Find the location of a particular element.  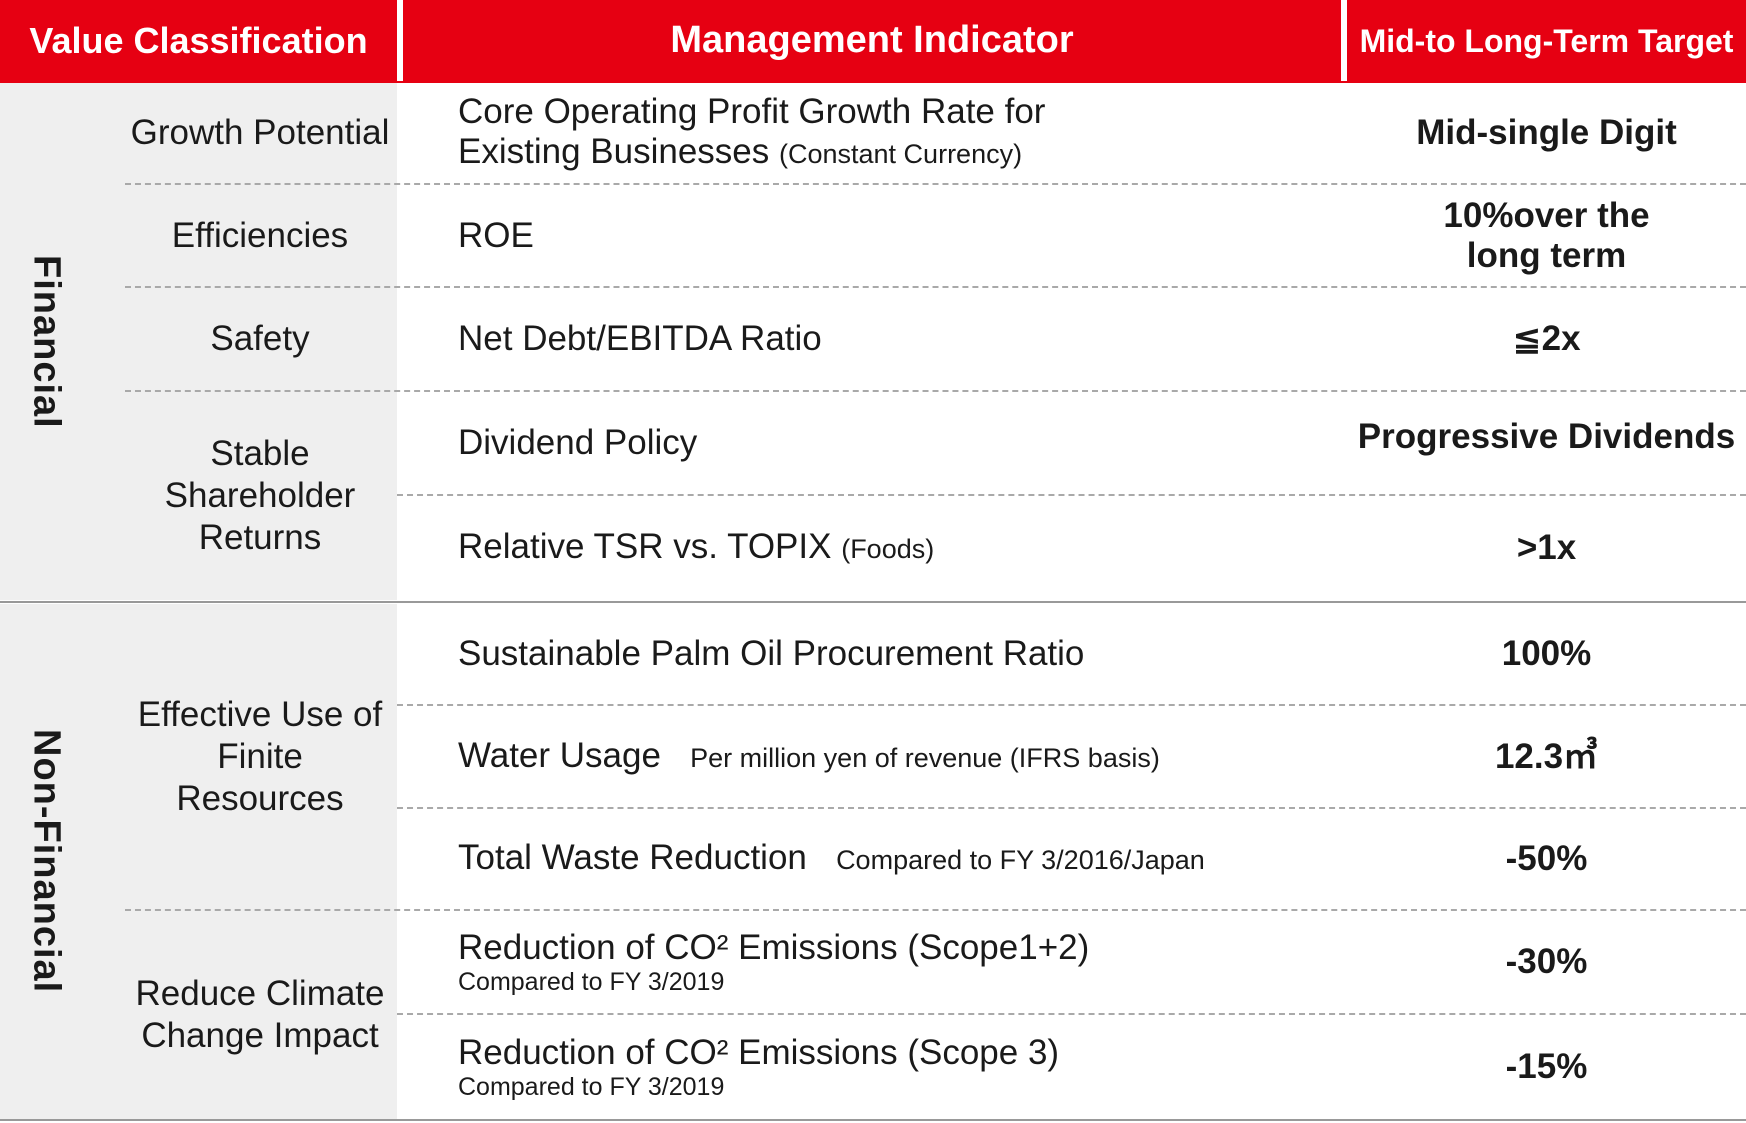

table-row: ROE is located at coordinates (898, 235).